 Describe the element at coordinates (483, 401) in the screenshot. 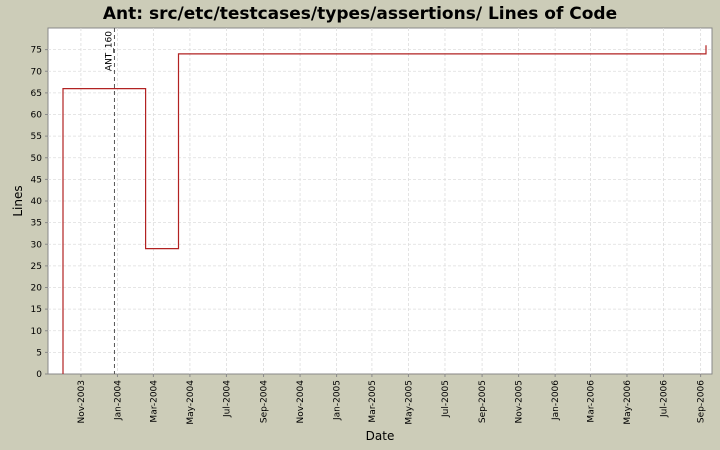

I see `x-tick-label: Sep-2005` at that location.